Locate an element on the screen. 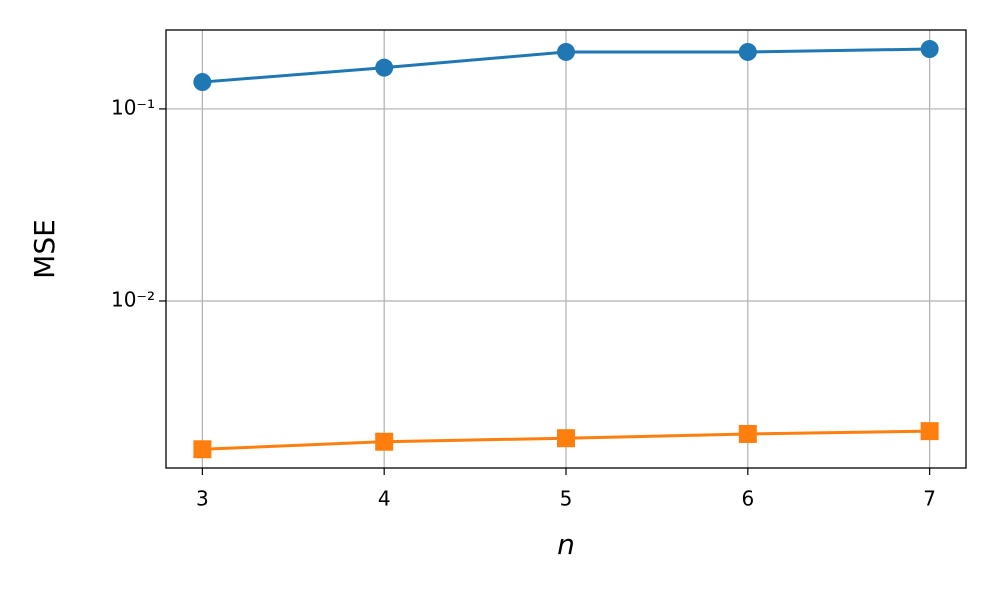 This screenshot has width=997, height=598. y-tick-label: 10⁻¹ is located at coordinates (133, 107).